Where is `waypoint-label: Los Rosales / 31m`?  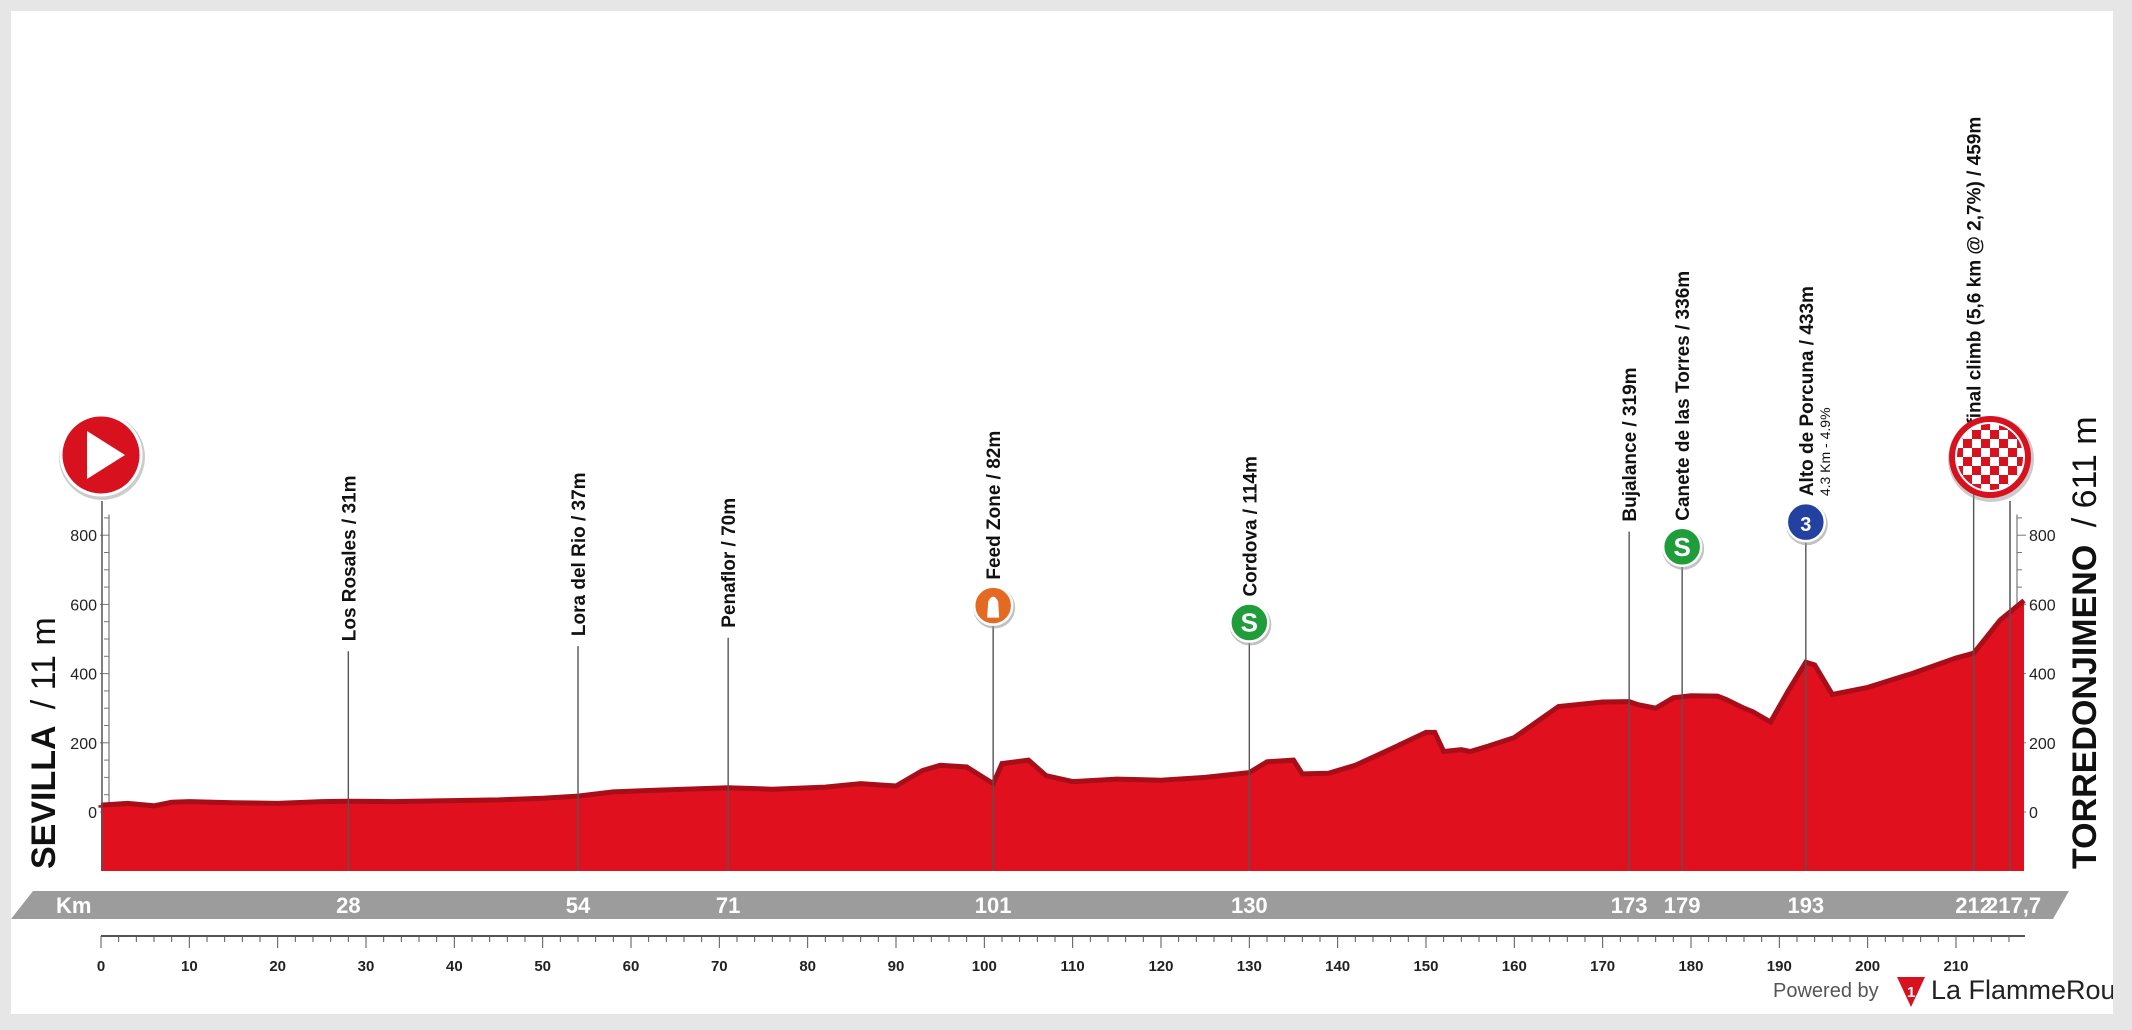 waypoint-label: Los Rosales / 31m is located at coordinates (349, 558).